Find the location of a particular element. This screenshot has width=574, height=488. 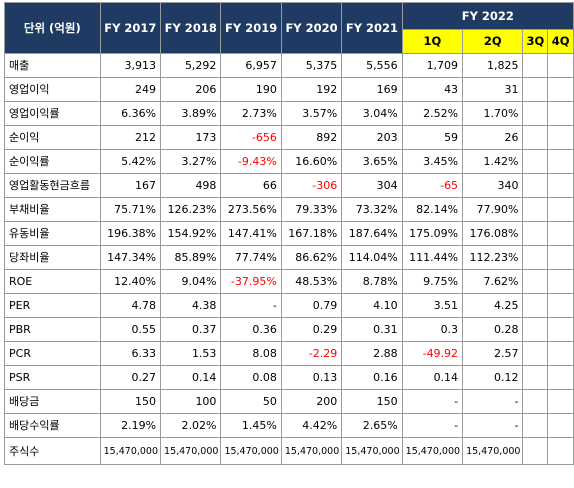

table-cell: 9.75% is located at coordinates (432, 281).